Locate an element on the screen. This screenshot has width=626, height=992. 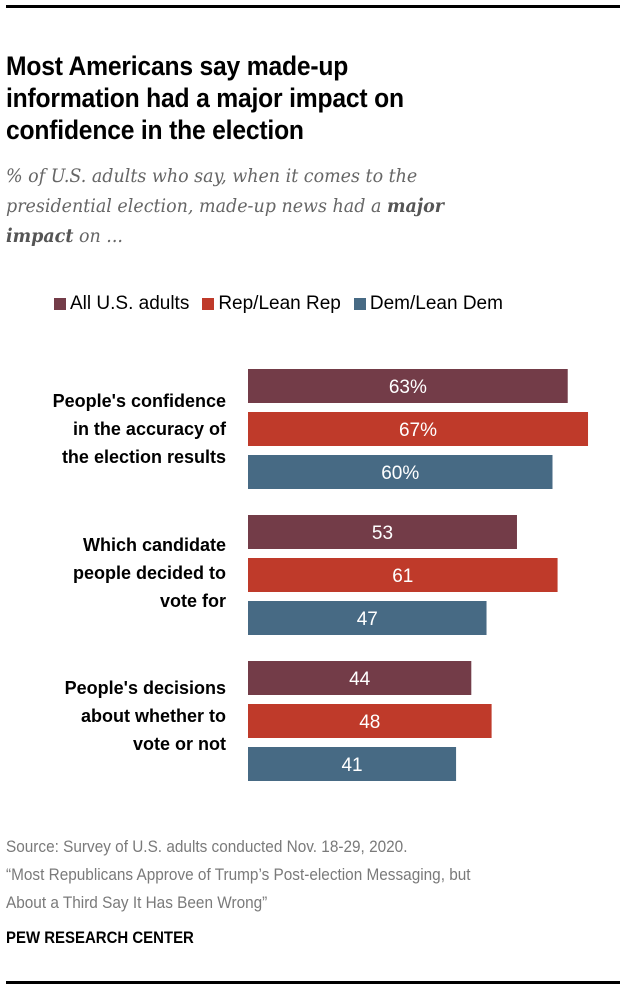
title-line: confidence in the election is located at coordinates (155, 130).